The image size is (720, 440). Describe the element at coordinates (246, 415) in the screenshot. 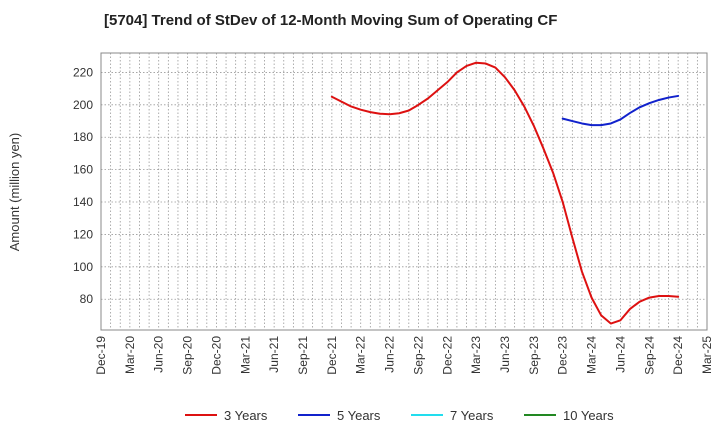

I see `legend-label: 3 Years` at that location.